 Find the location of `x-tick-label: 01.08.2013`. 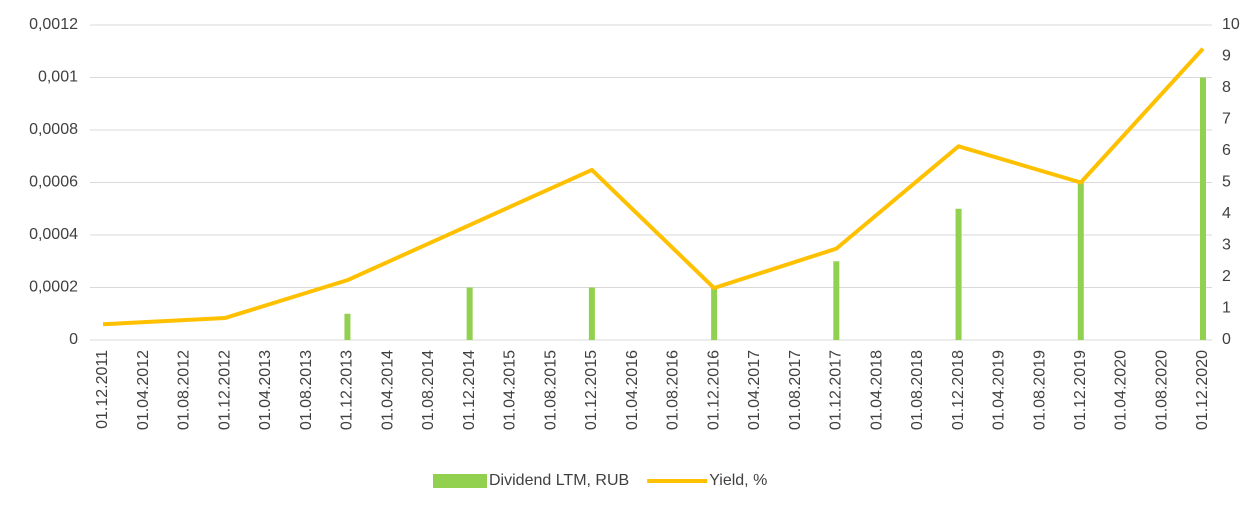

x-tick-label: 01.08.2013 is located at coordinates (306, 390).